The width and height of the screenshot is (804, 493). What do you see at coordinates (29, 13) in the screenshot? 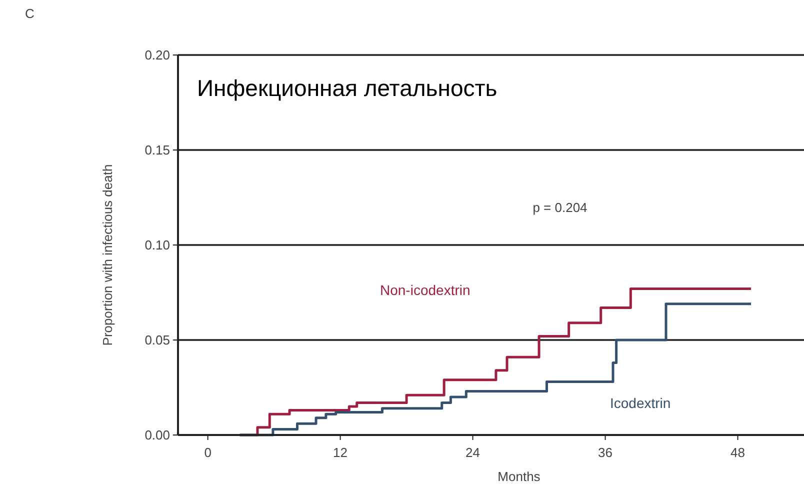
I see `text: C` at bounding box center [29, 13].